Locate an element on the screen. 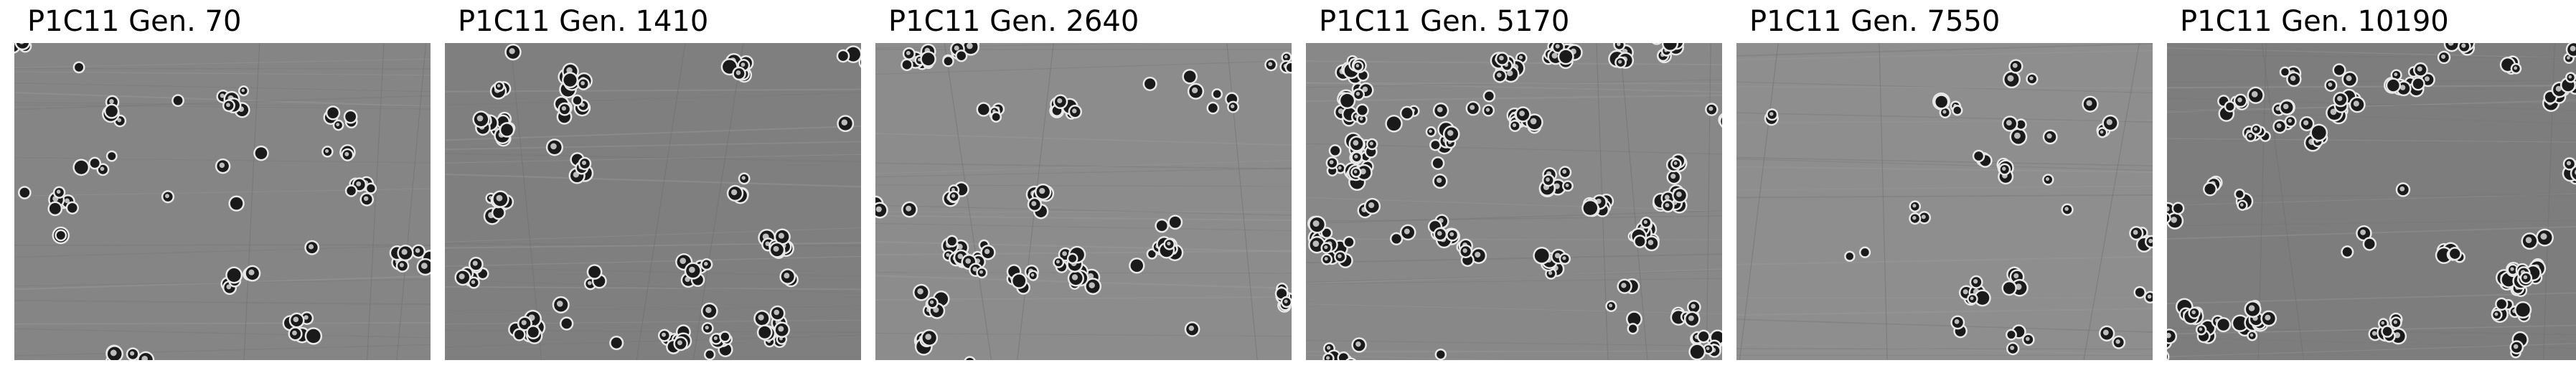 This screenshot has width=2576, height=373. panel-title: P1C11 Gen. 5170 is located at coordinates (1444, 21).